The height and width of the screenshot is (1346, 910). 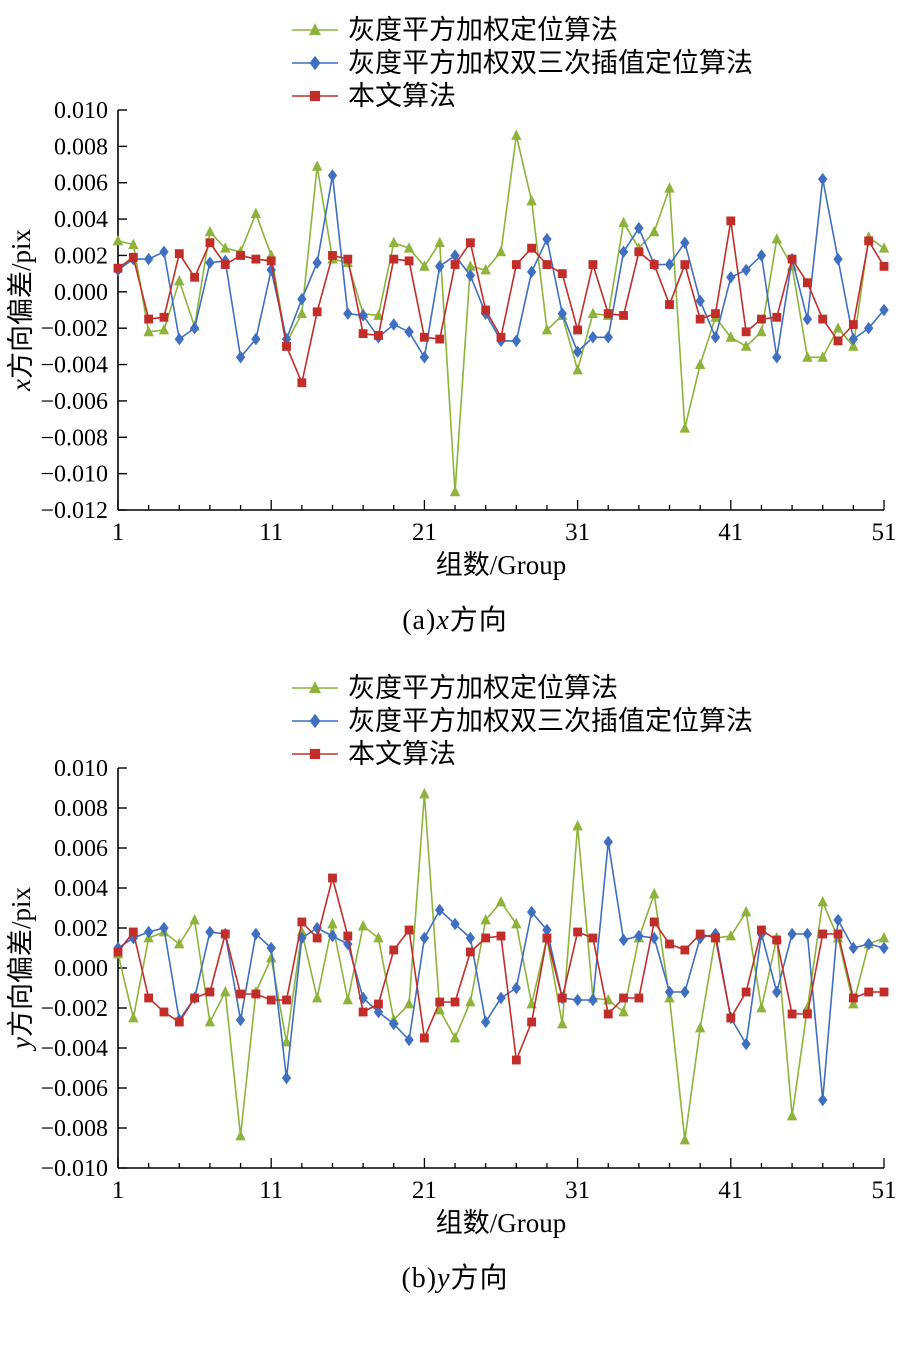 What do you see at coordinates (444, 1278) in the screenshot?
I see `chart-b-caption-var: y` at bounding box center [444, 1278].